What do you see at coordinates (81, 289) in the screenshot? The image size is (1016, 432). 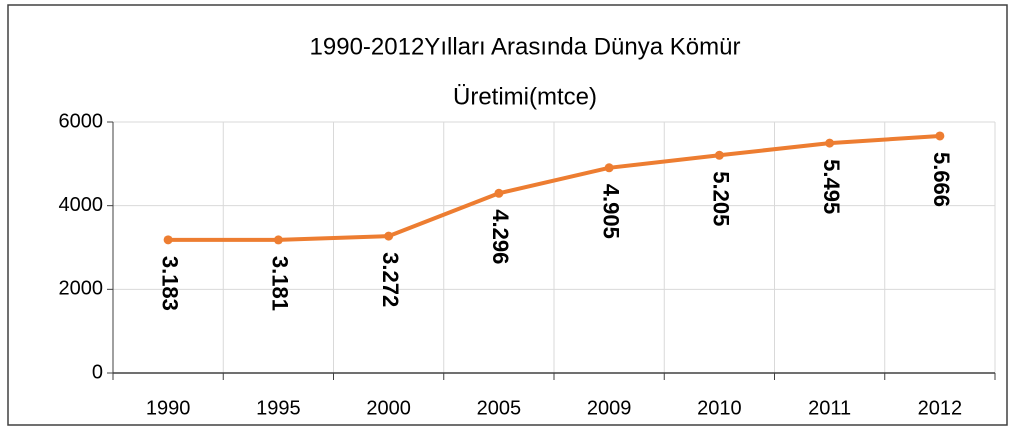 I see `y-tick-label: 2000` at bounding box center [81, 289].